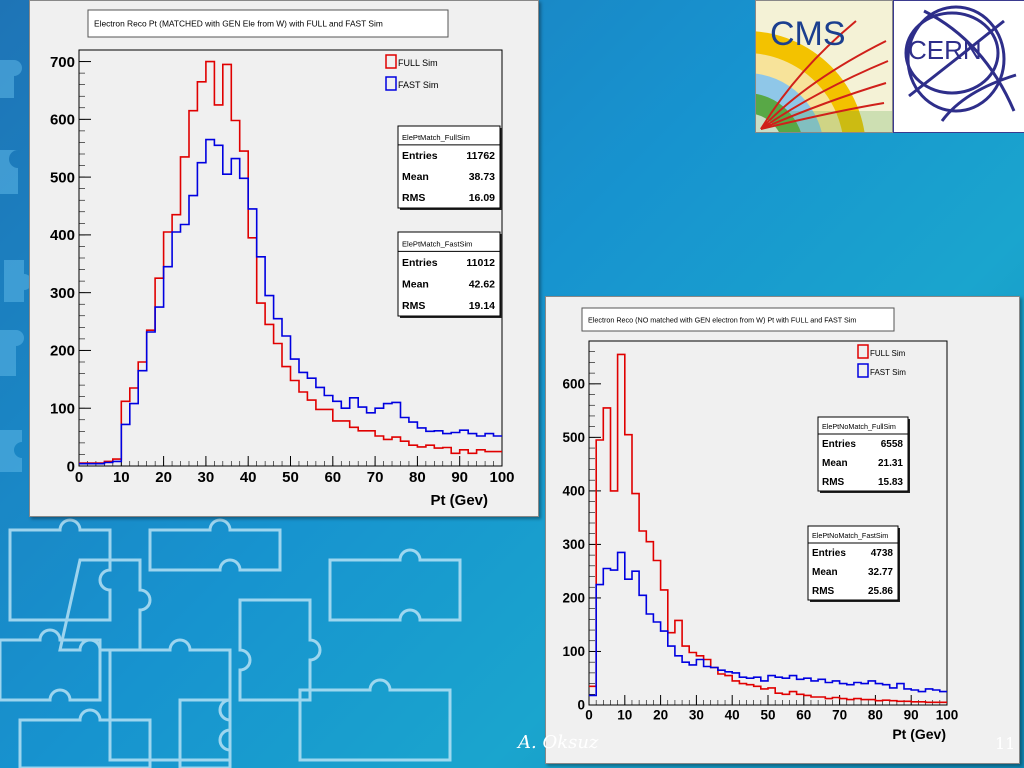 This screenshot has height=768, width=1024. What do you see at coordinates (482, 198) in the screenshot?
I see `stats-value: 16.09` at bounding box center [482, 198].